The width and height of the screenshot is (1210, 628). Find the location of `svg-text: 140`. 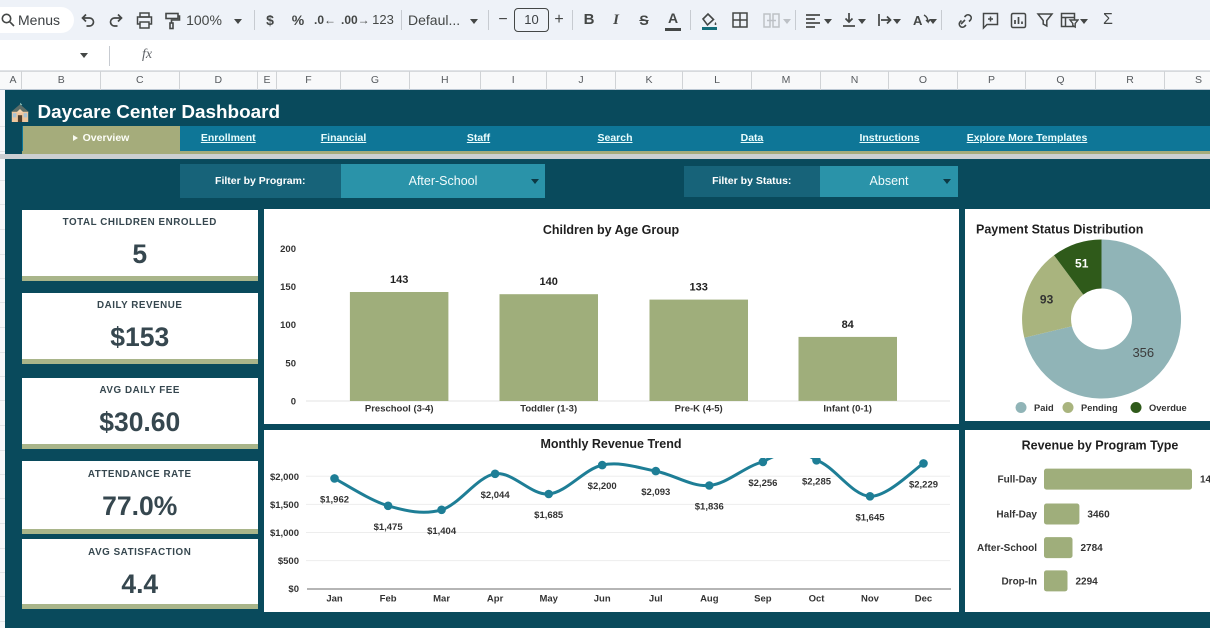

svg-text: 140 is located at coordinates (549, 282).